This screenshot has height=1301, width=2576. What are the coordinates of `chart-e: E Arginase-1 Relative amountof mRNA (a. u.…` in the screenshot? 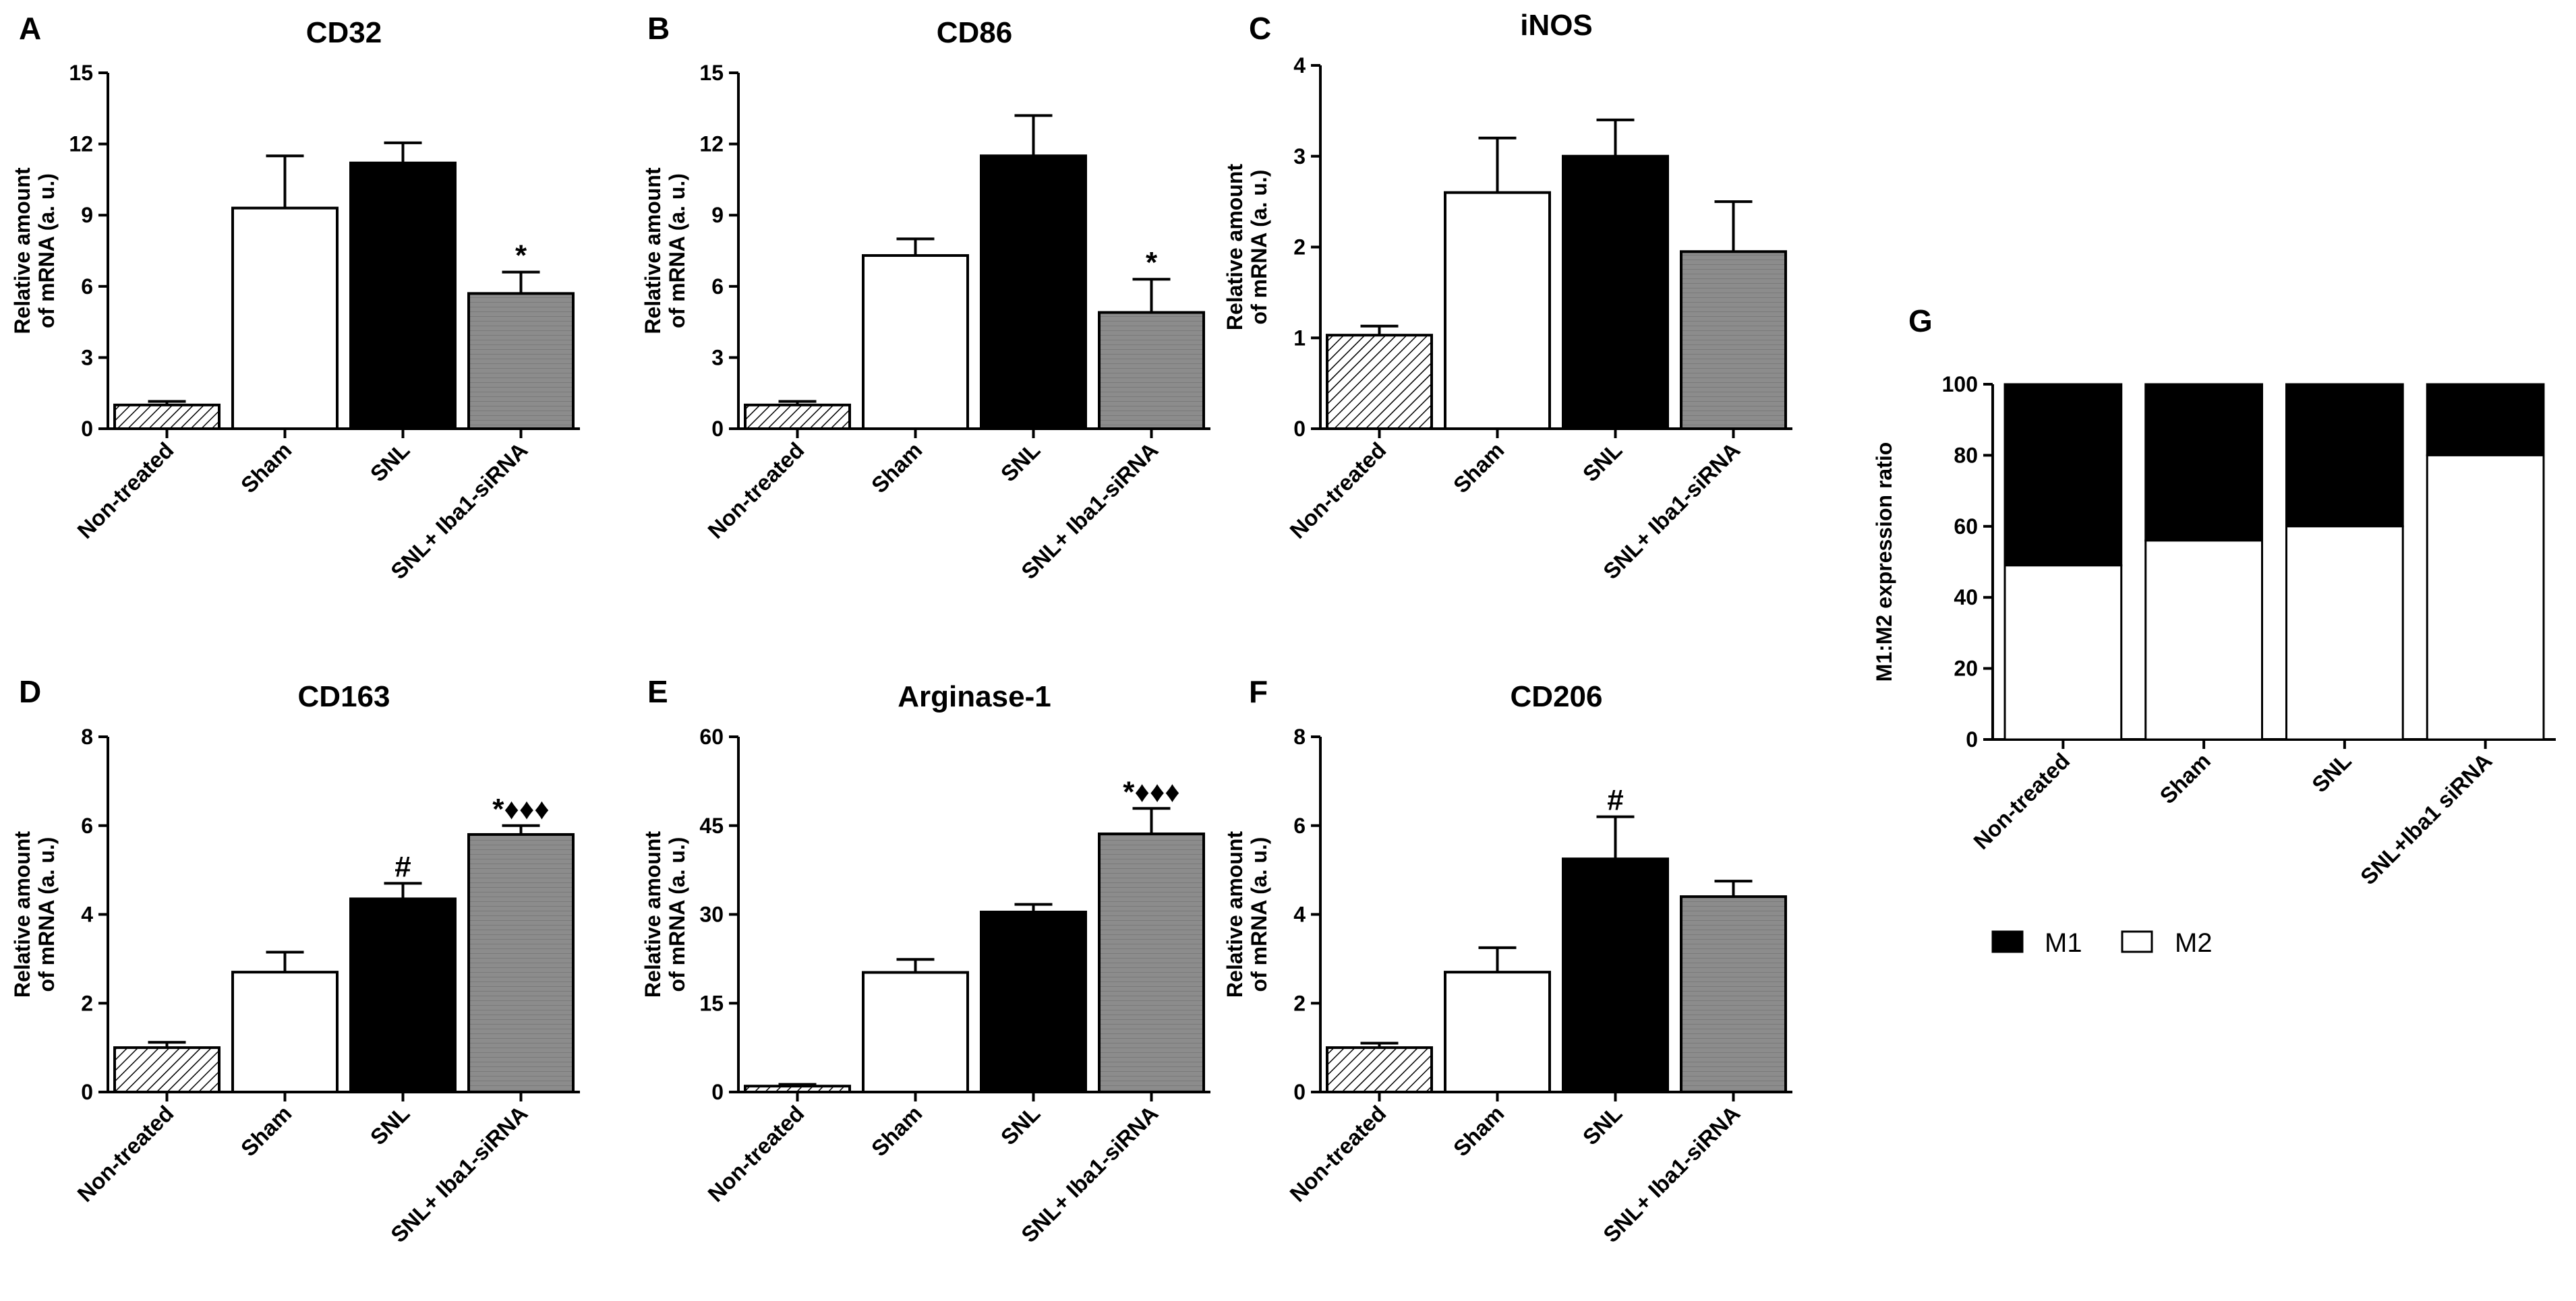 It's located at (925, 960).